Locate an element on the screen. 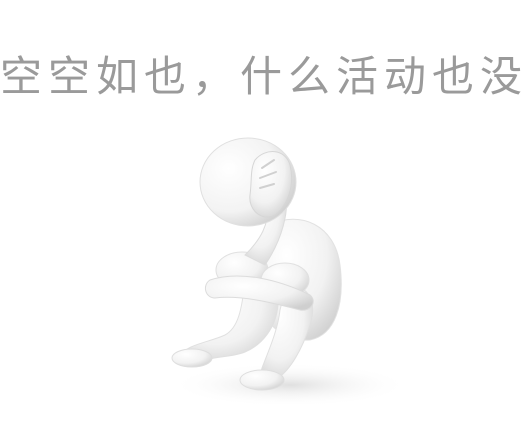 The image size is (525, 421). figure-foot-right is located at coordinates (262, 380).